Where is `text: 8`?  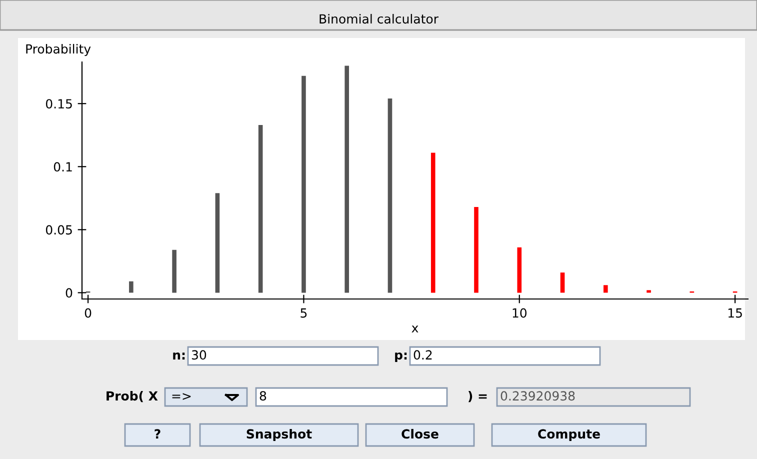 text: 8 is located at coordinates (263, 396).